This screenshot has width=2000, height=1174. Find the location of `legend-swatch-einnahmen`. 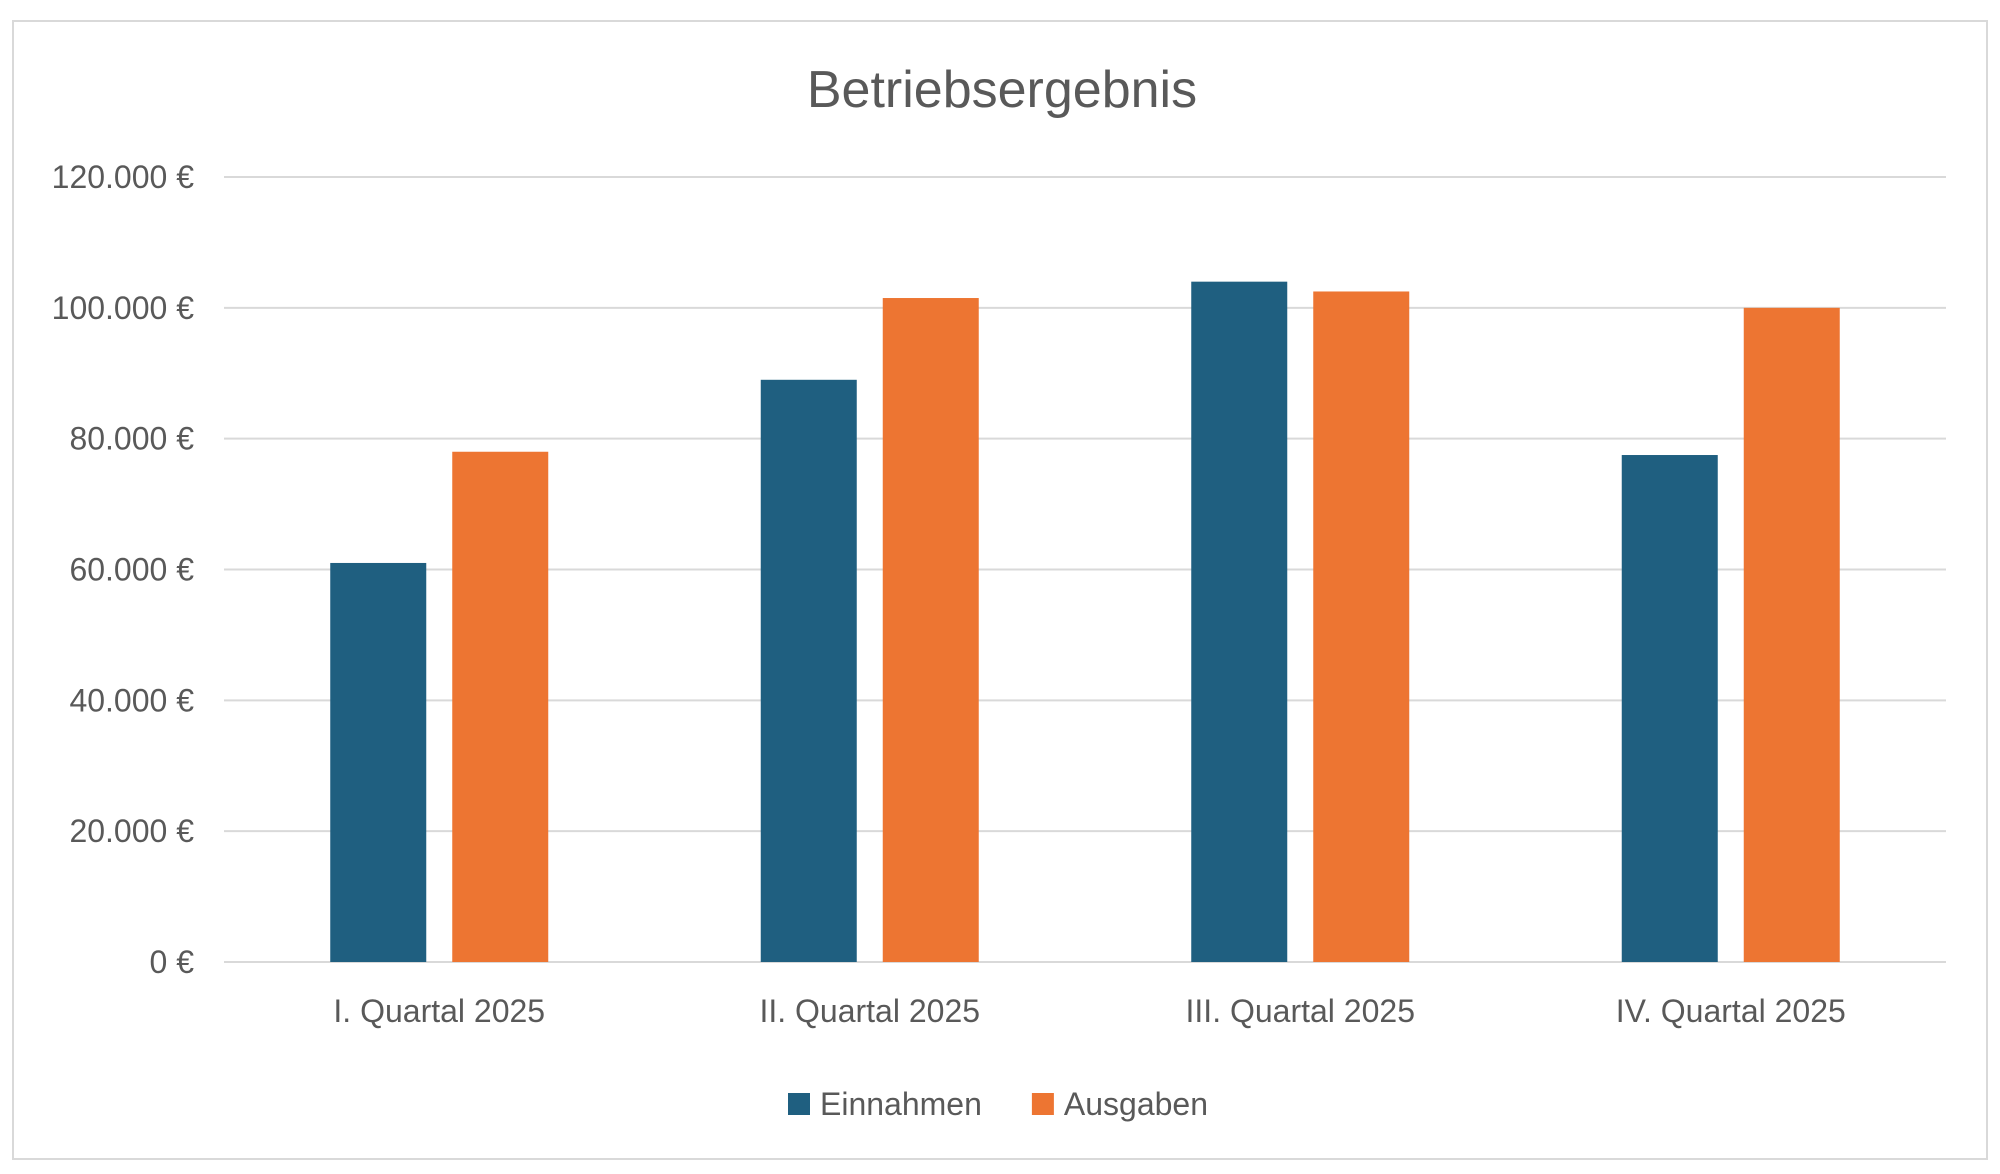

legend-swatch-einnahmen is located at coordinates (799, 1104).